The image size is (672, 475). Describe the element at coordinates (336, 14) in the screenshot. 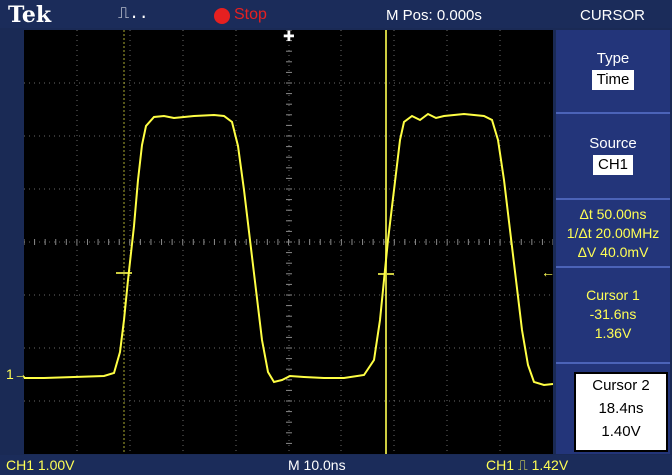

I see `status-bar: Tek ⎍.. Stop M Pos: 0.000s CURSOR` at that location.